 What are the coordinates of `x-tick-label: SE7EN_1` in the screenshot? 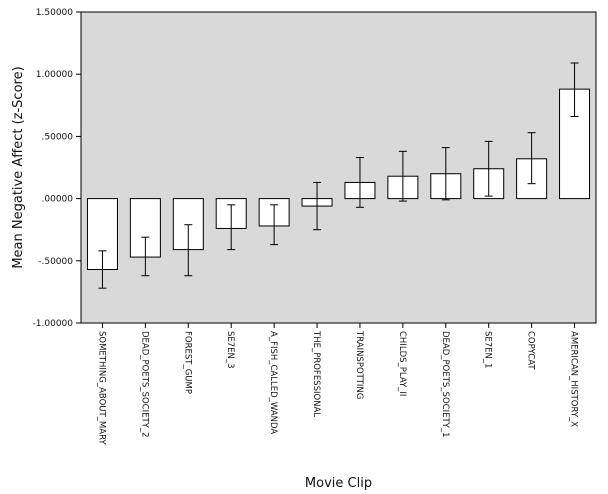 It's located at (488, 350).